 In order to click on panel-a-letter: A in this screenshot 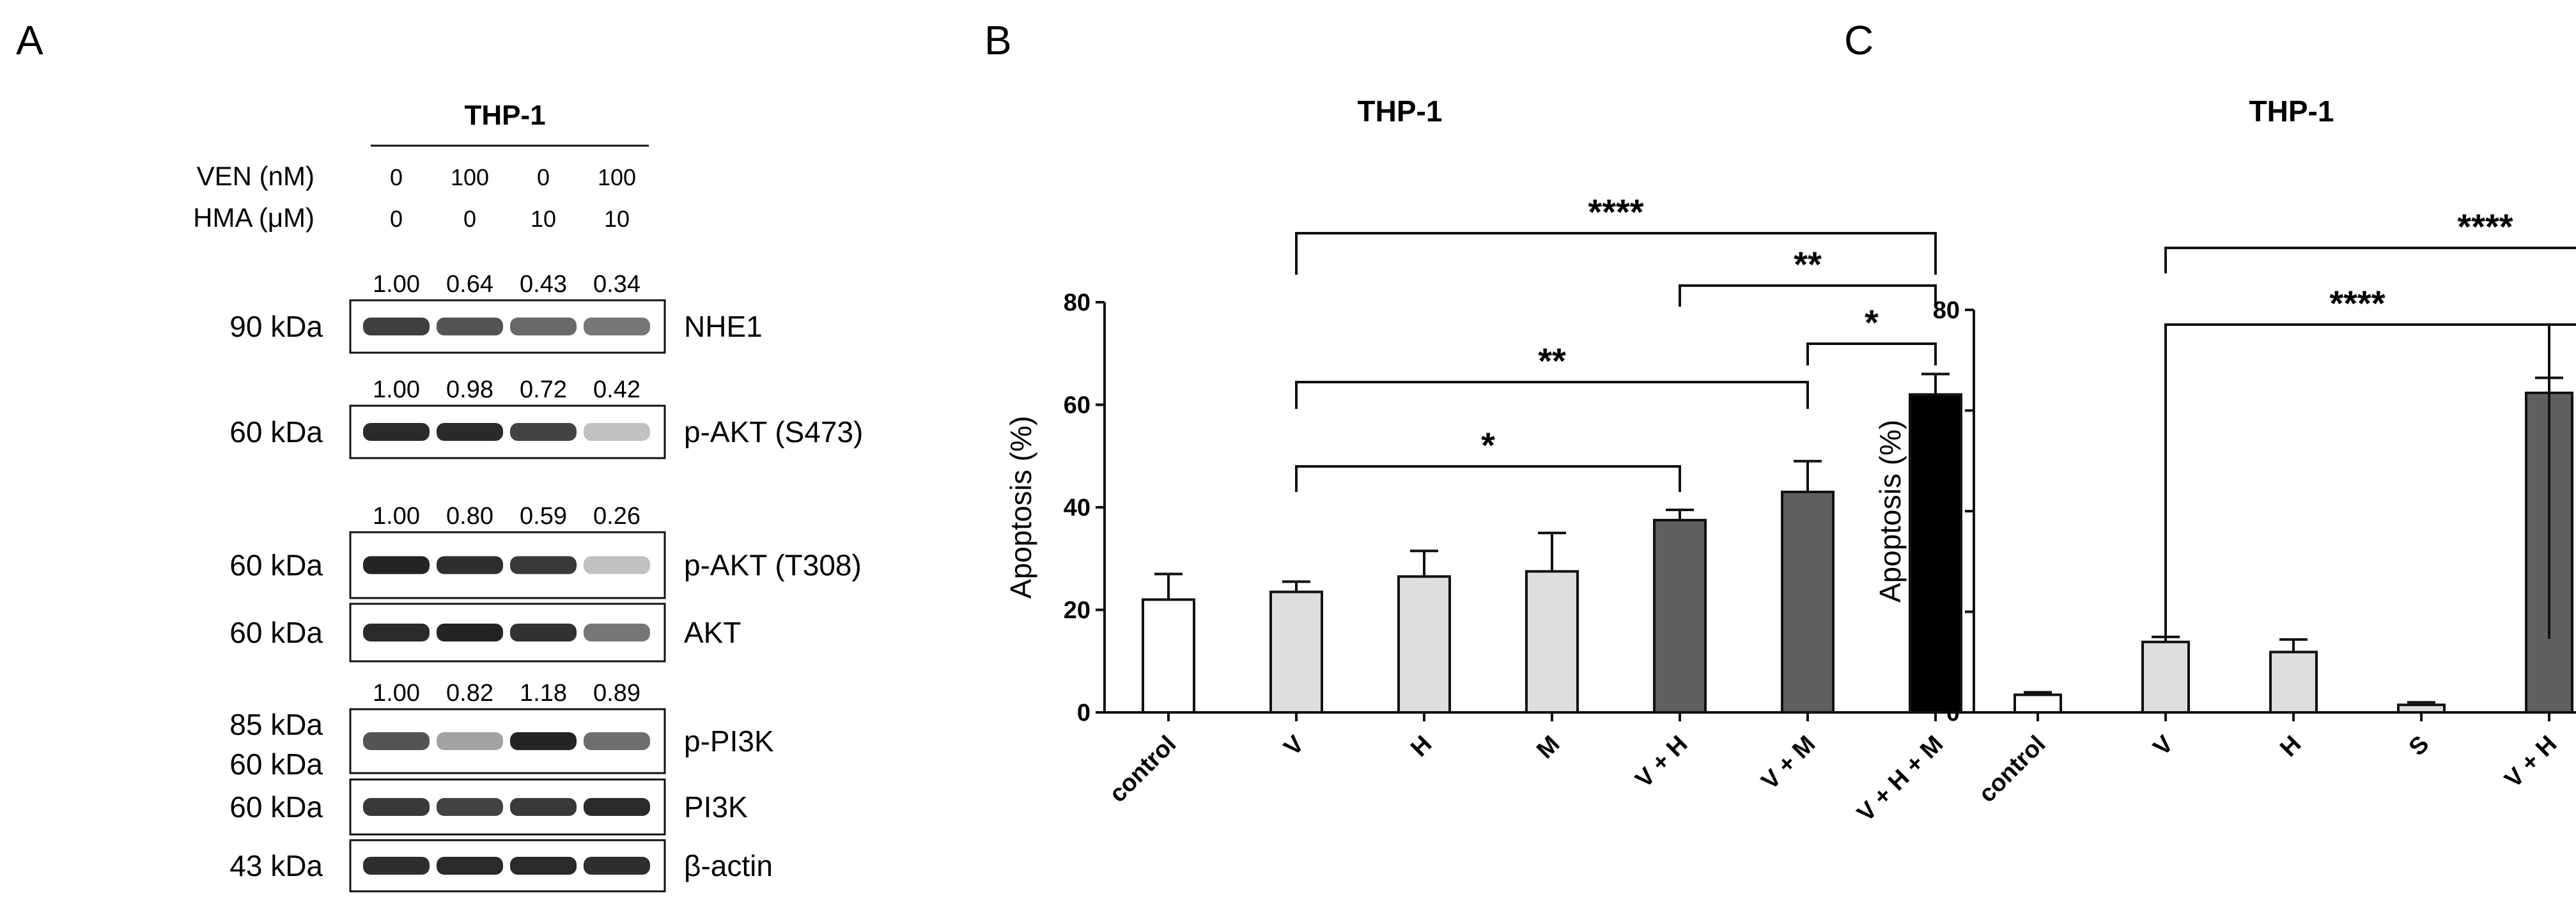, I will do `click(29, 40)`.